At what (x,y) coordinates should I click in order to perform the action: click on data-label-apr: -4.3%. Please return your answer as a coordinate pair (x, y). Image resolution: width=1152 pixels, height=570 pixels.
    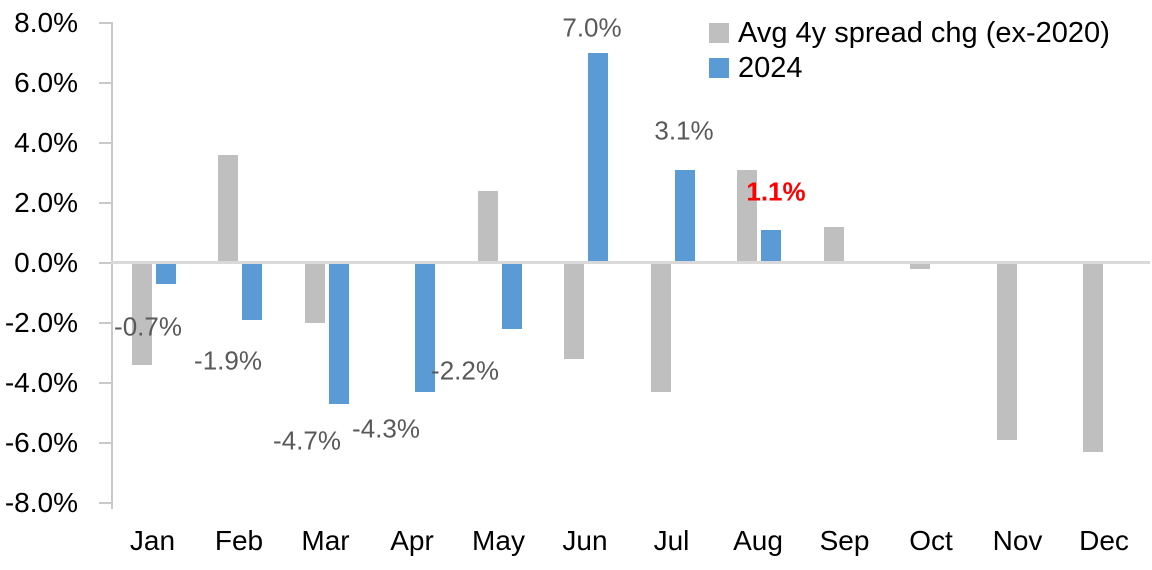
    Looking at the image, I should click on (386, 428).